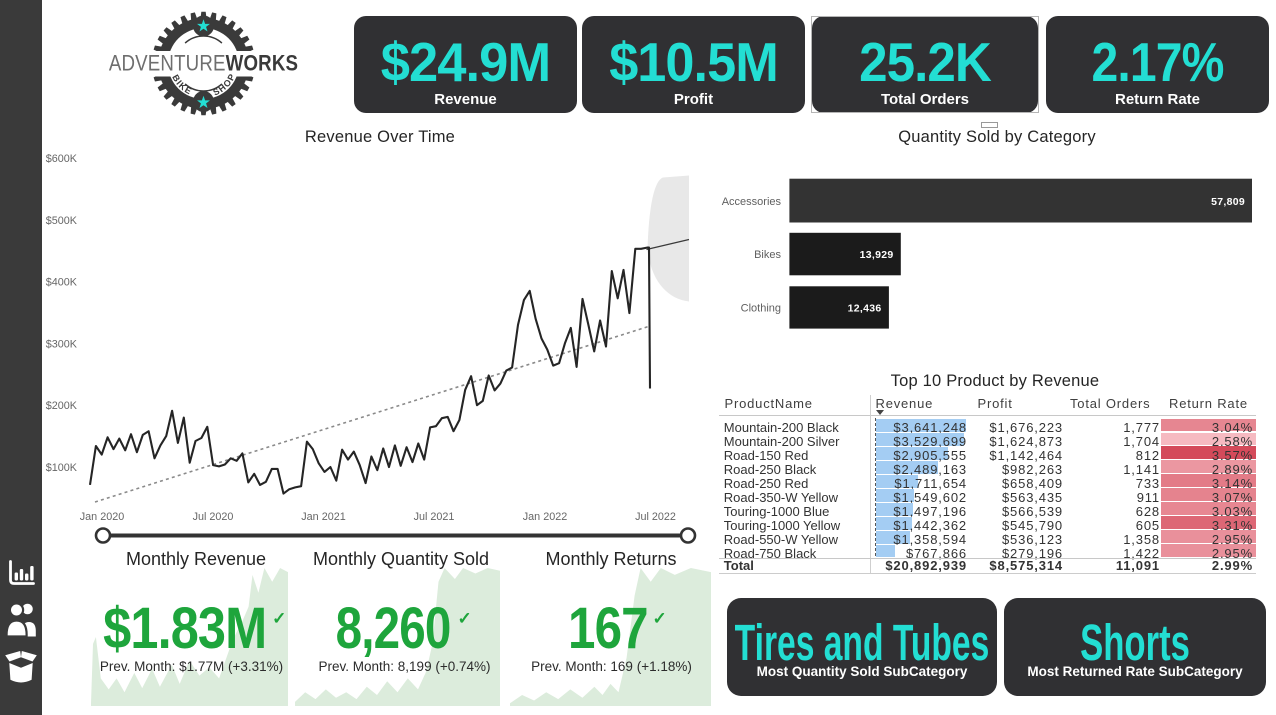 The width and height of the screenshot is (1276, 715). What do you see at coordinates (62, 221) in the screenshot?
I see `svg-text: $500K` at bounding box center [62, 221].